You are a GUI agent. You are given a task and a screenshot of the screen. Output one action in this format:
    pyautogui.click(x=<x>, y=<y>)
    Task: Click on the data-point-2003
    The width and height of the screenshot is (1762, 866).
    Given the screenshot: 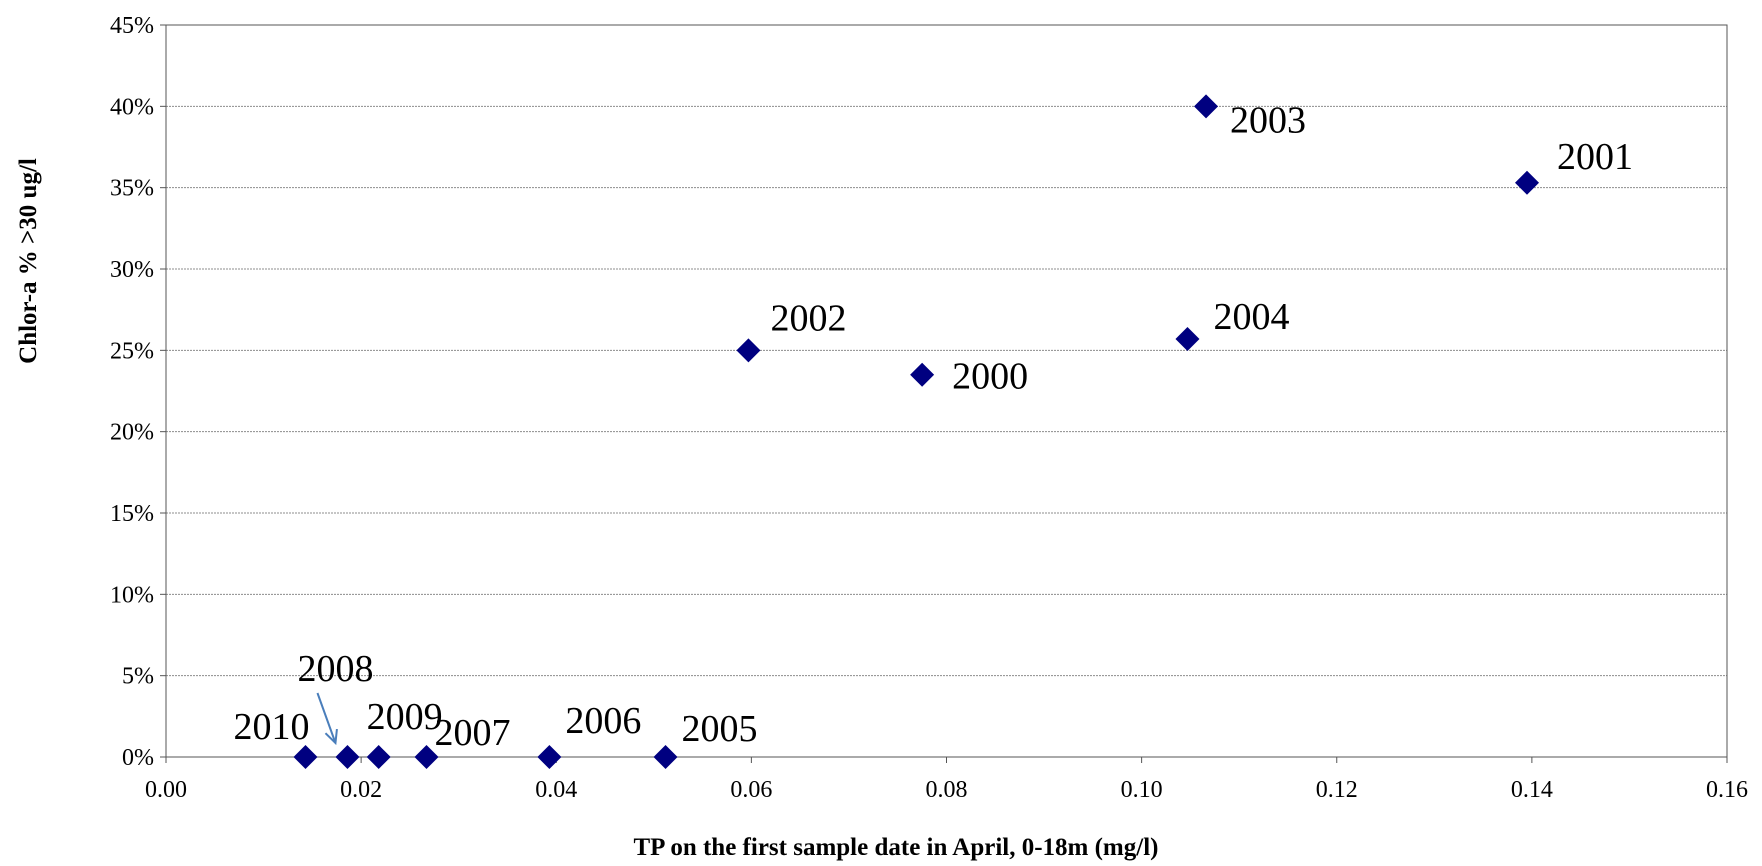 What is the action you would take?
    pyautogui.click(x=1206, y=106)
    